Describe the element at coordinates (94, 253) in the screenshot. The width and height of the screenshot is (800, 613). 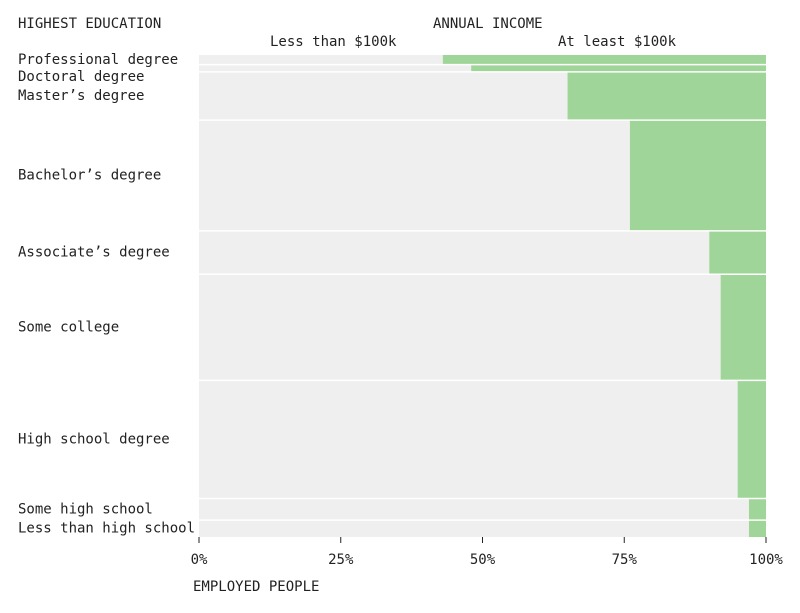
I see `row-label: Associate’s degree` at that location.